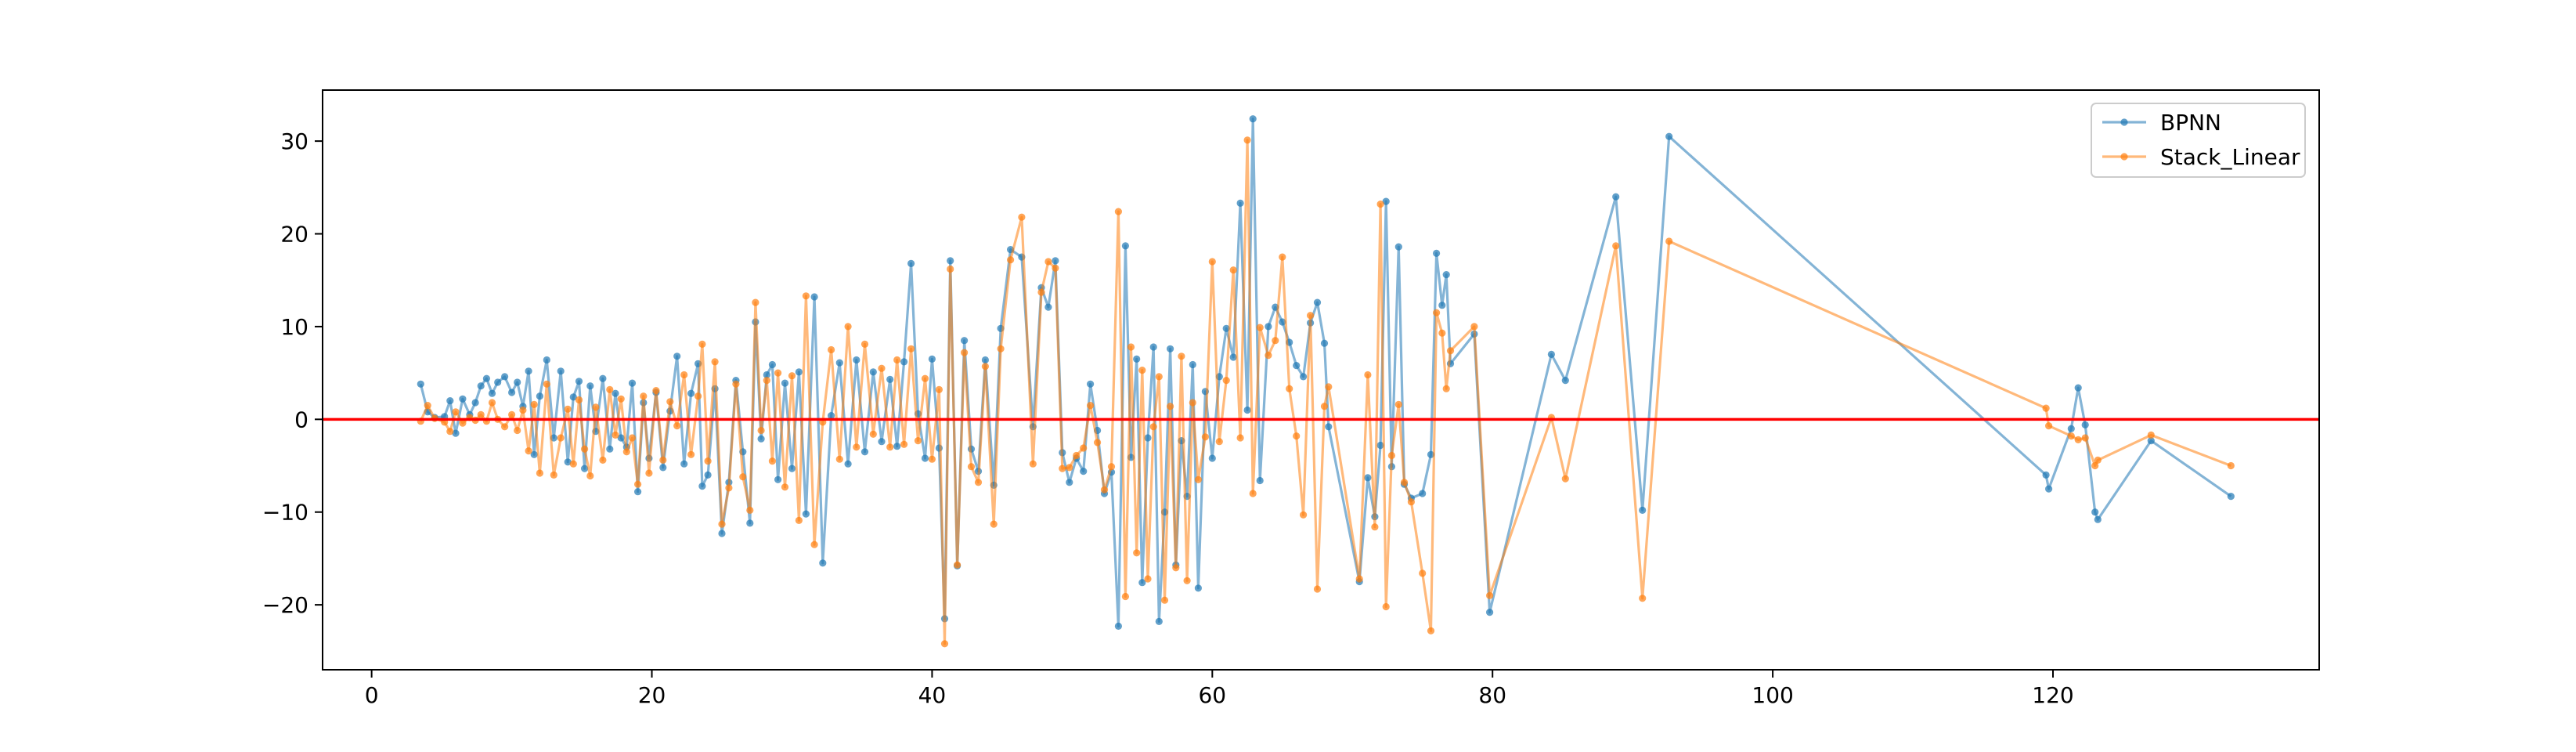  I want to click on legend-entry-bpnn: BPNN, so click(2161, 123).